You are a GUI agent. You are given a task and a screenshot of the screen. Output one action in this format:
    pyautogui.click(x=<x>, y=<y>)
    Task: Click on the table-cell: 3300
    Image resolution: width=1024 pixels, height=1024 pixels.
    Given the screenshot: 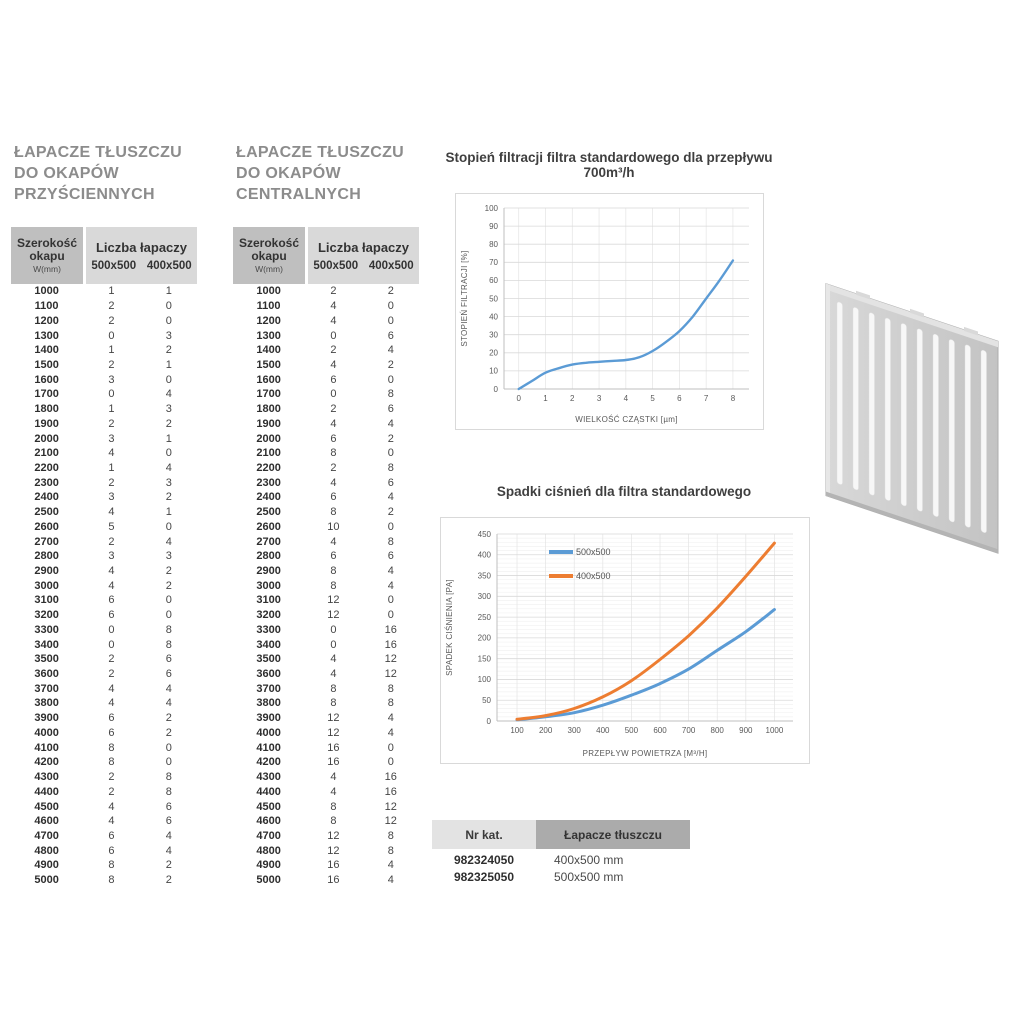 What is the action you would take?
    pyautogui.click(x=268, y=629)
    